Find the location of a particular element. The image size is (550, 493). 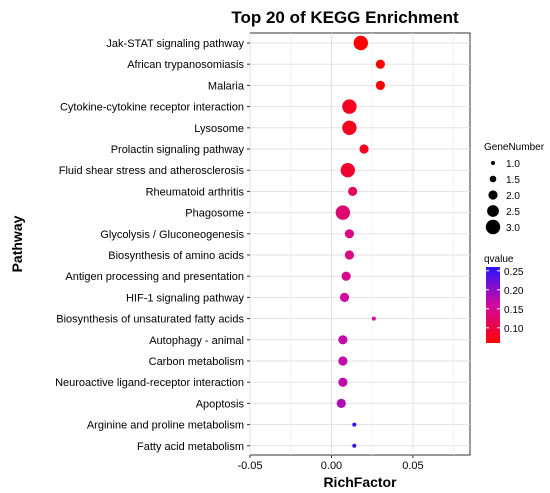

pathway-label: Autophagy - animal is located at coordinates (196, 341).